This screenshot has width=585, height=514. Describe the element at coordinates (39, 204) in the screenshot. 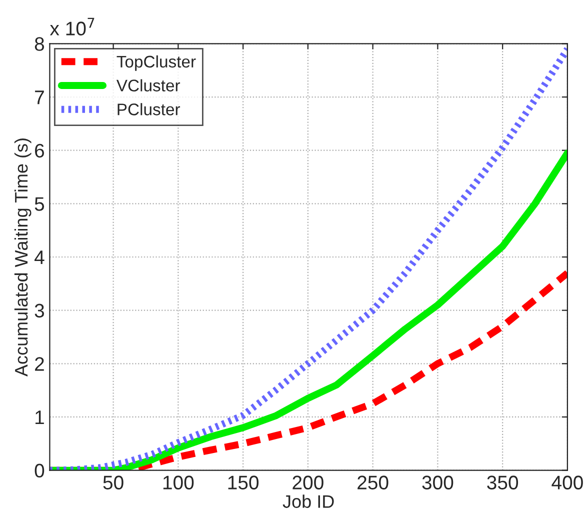

I see `y-tick-label: 5` at that location.